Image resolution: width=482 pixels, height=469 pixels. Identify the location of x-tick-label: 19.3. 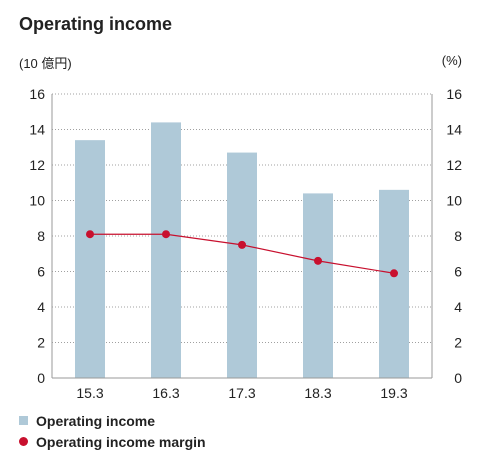
(393, 393).